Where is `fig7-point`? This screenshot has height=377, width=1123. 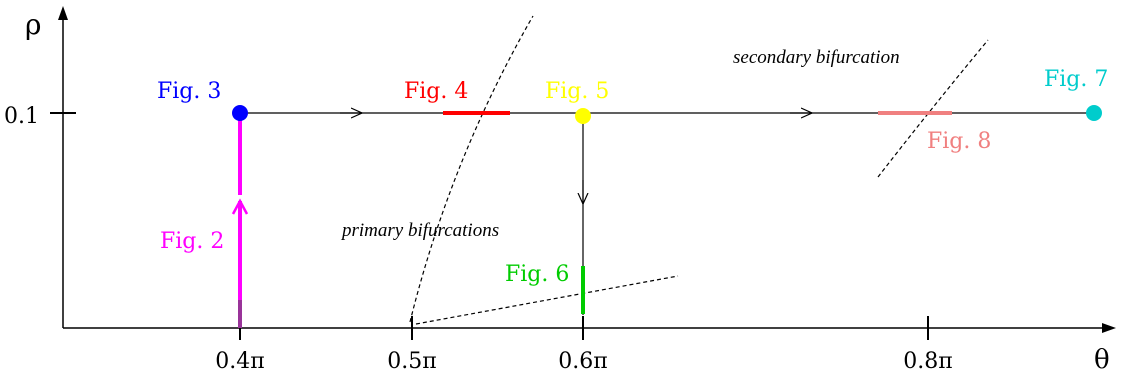 fig7-point is located at coordinates (1094, 113).